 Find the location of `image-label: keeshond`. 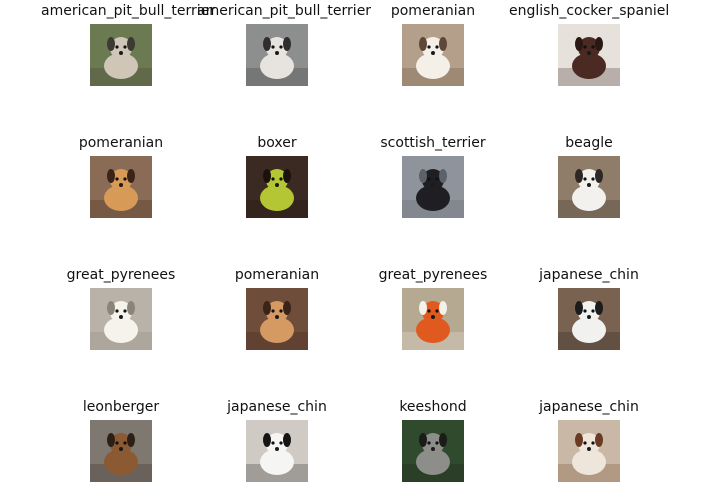

image-label: keeshond is located at coordinates (433, 407).